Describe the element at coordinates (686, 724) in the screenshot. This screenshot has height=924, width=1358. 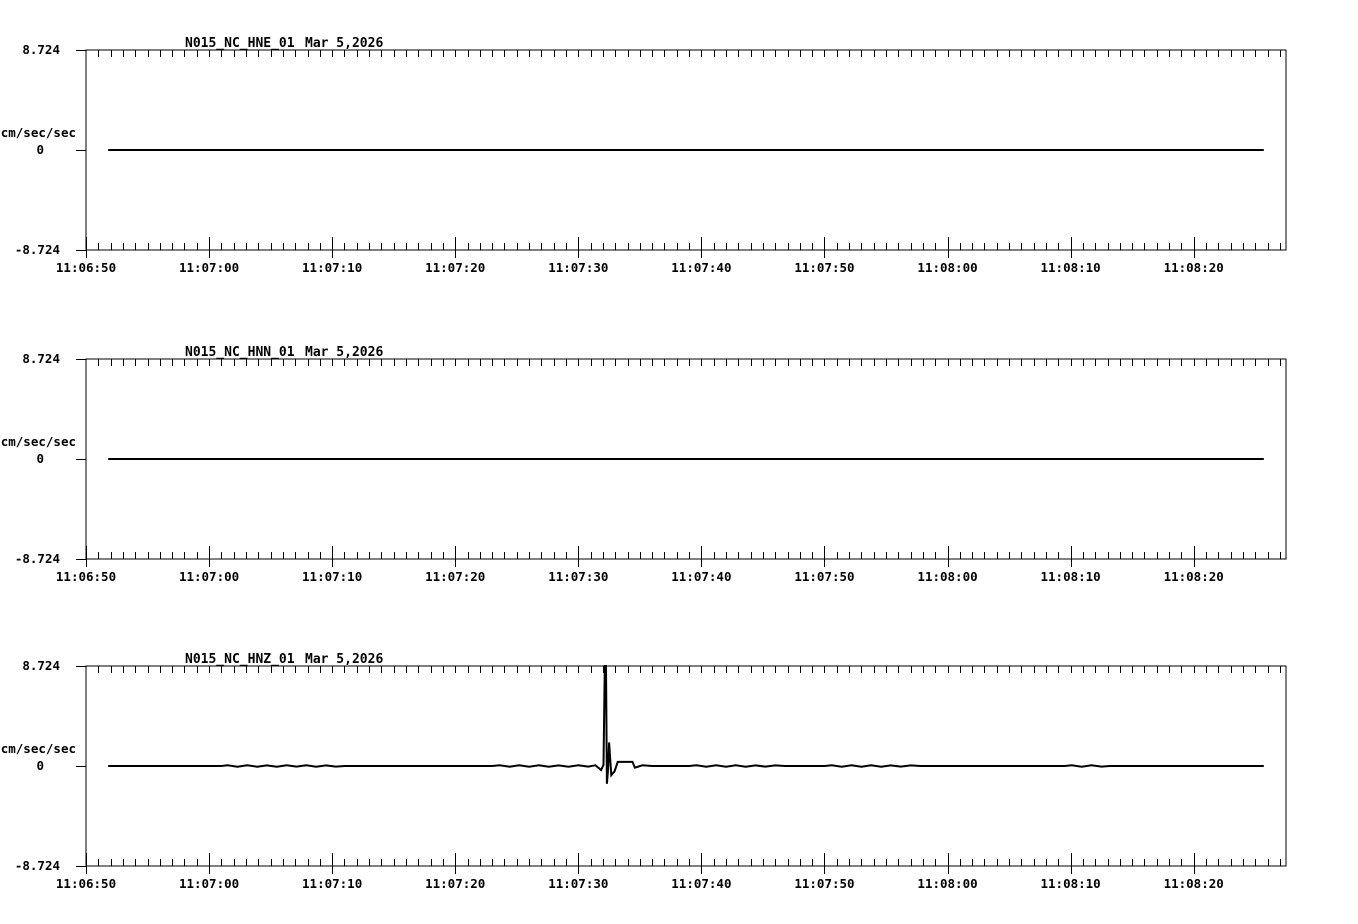
I see `trace-line-hnz` at that location.